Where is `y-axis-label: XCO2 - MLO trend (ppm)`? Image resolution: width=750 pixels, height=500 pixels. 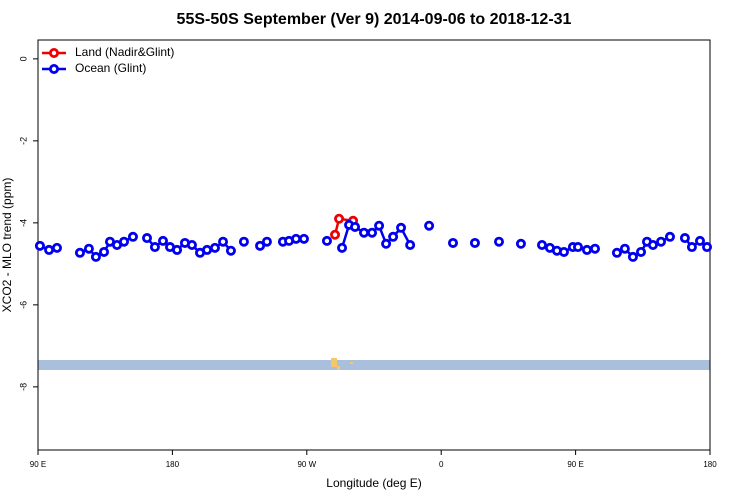
y-axis-label: XCO2 - MLO trend (ppm) is located at coordinates (7, 245).